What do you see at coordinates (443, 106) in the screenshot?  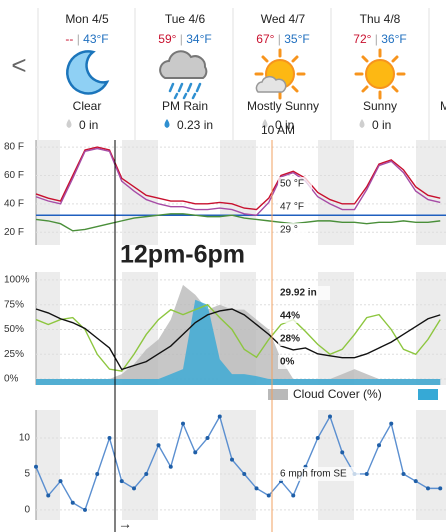 I see `partial-day: M` at bounding box center [443, 106].